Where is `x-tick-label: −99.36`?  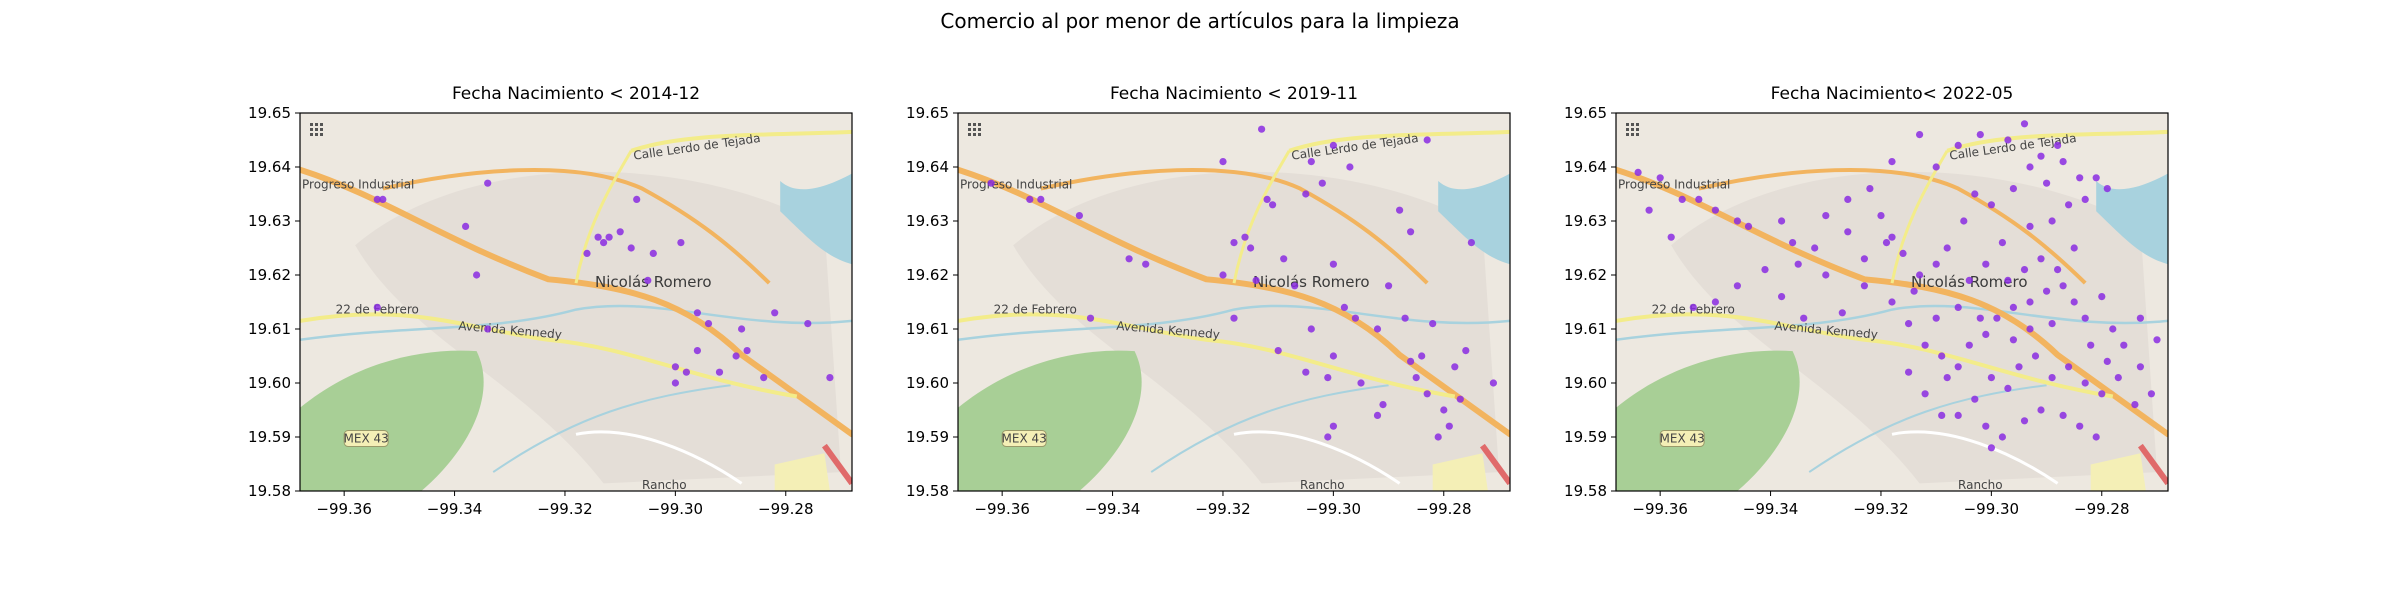
x-tick-label: −99.36 is located at coordinates (1660, 509).